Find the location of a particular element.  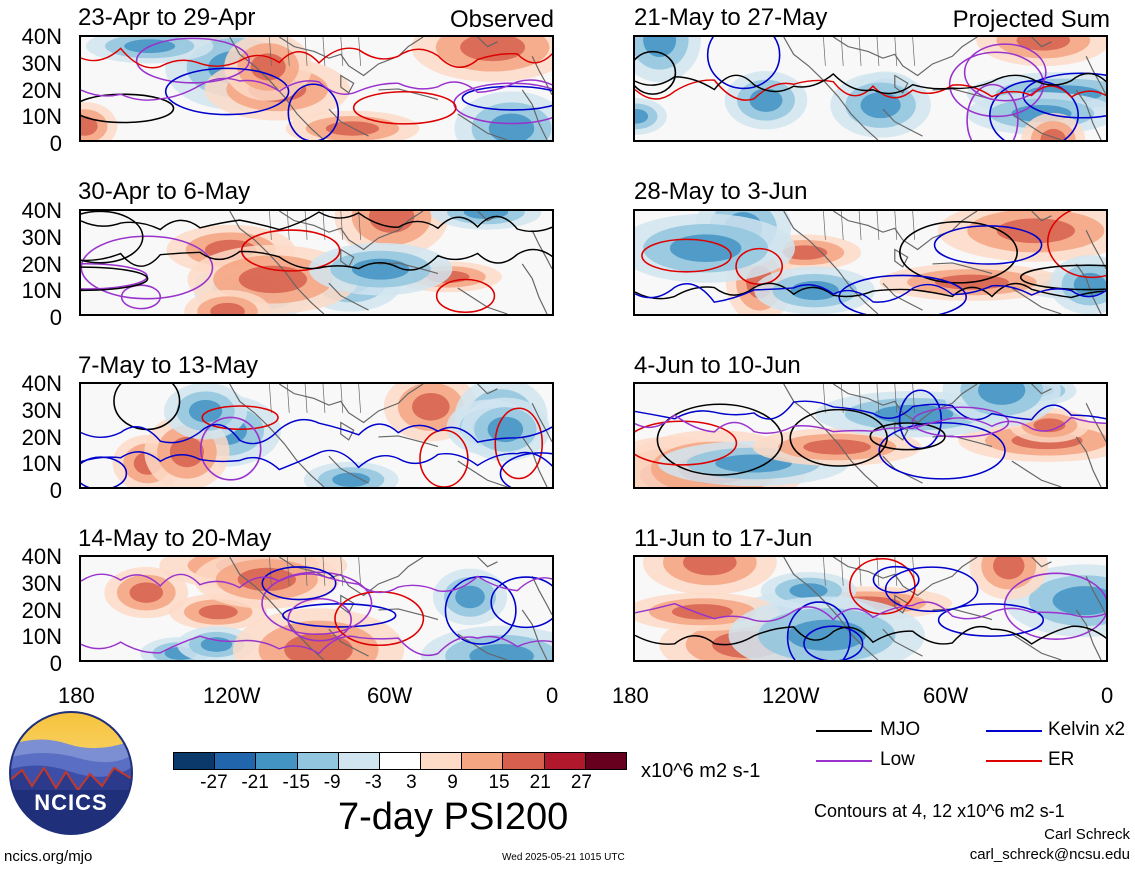

panel-title: 7-May to 13-May is located at coordinates (168, 365).